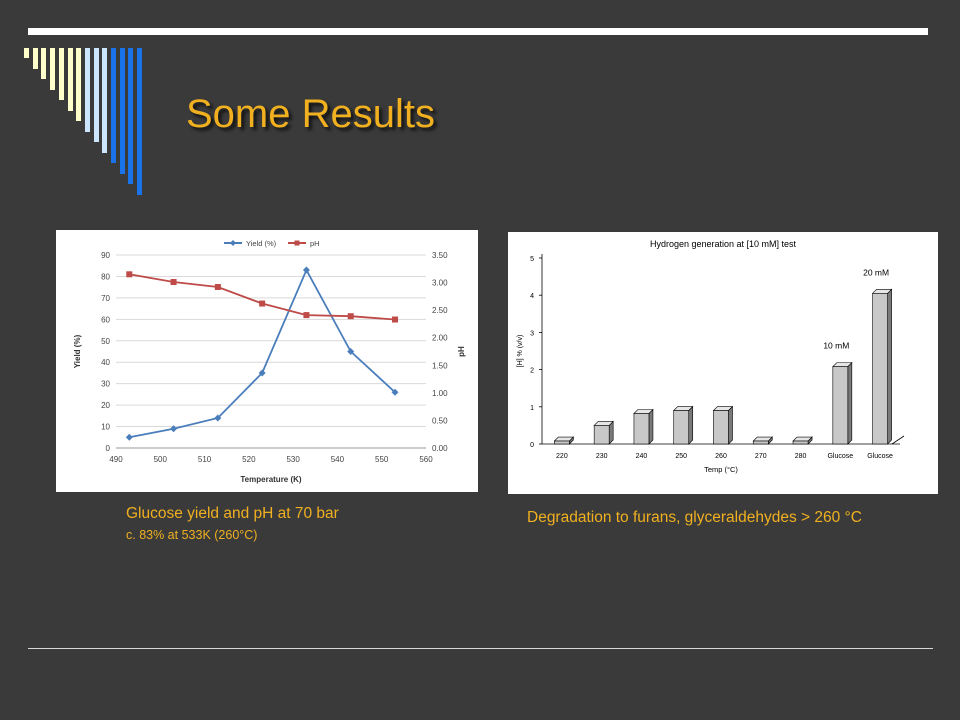 The width and height of the screenshot is (960, 720). I want to click on x-tick-label: 220, so click(562, 456).